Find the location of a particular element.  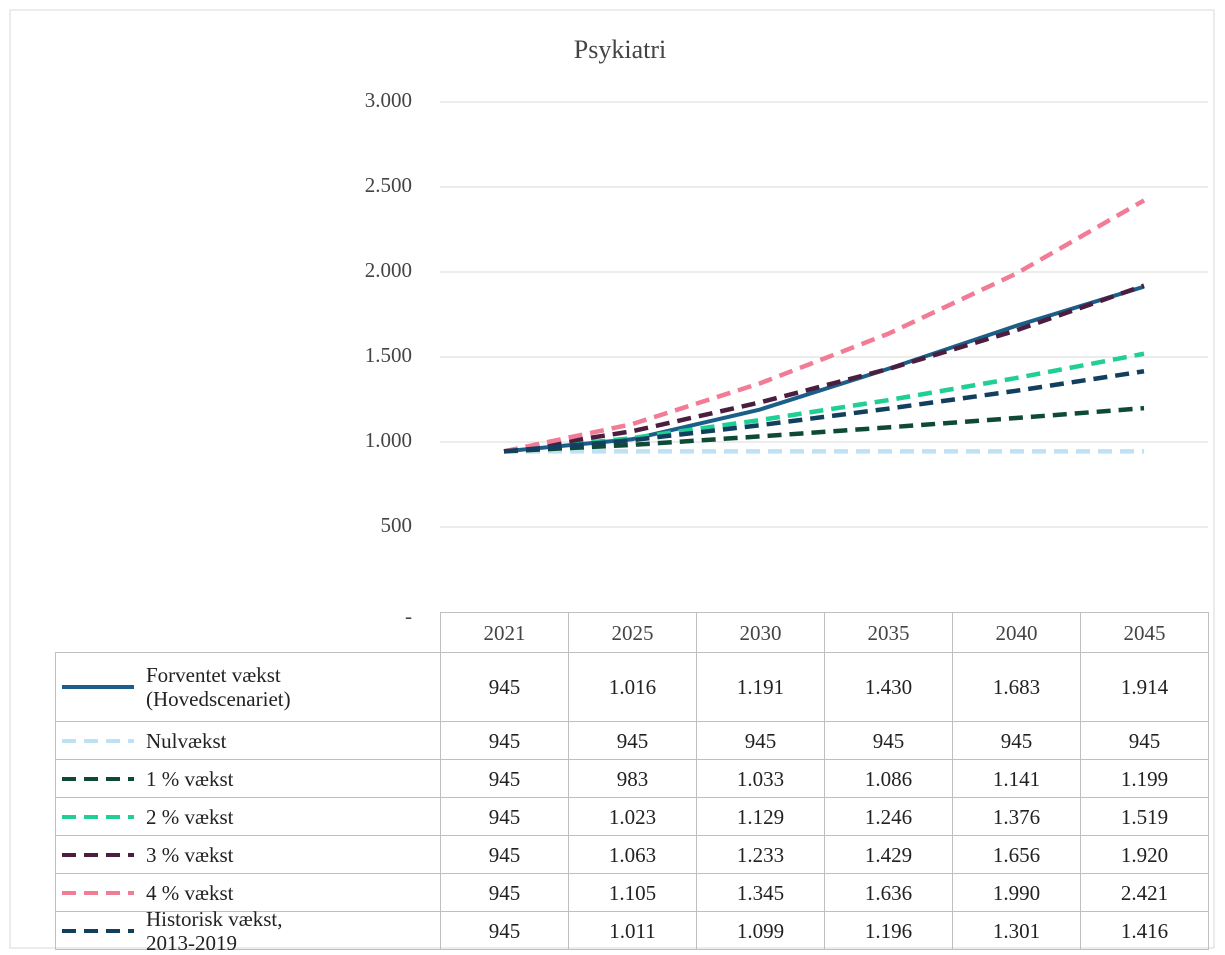

table-header-cell: 2040 is located at coordinates (1016, 632).